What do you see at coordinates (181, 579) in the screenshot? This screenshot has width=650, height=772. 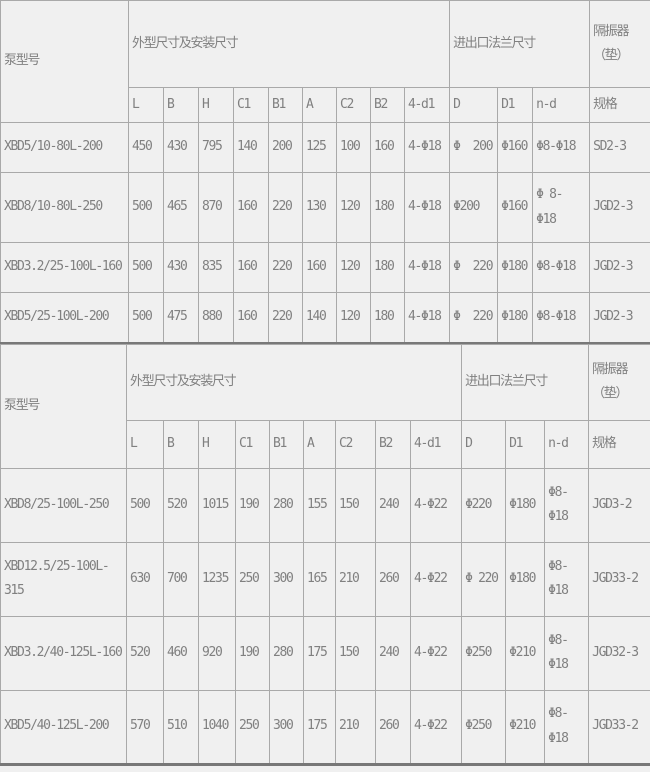 I see `cell-B: 700` at bounding box center [181, 579].